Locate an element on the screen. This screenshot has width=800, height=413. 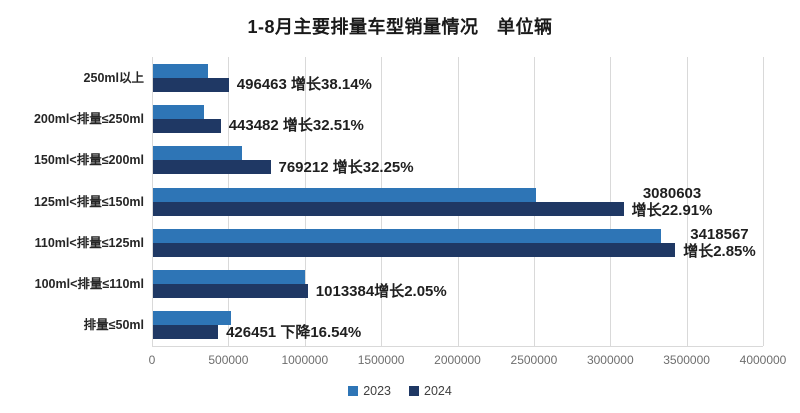
data-label-line: 1013384增长2.05% is located at coordinates (381, 291).